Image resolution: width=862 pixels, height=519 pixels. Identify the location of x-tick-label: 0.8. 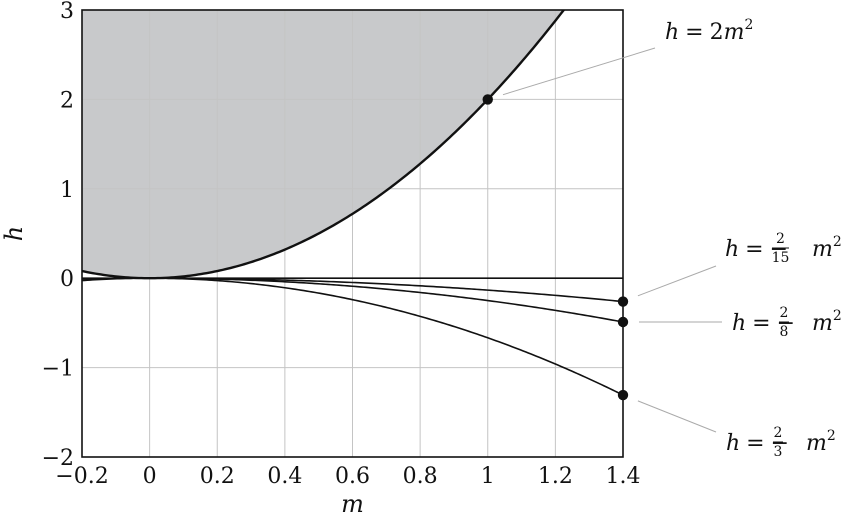
(420, 476).